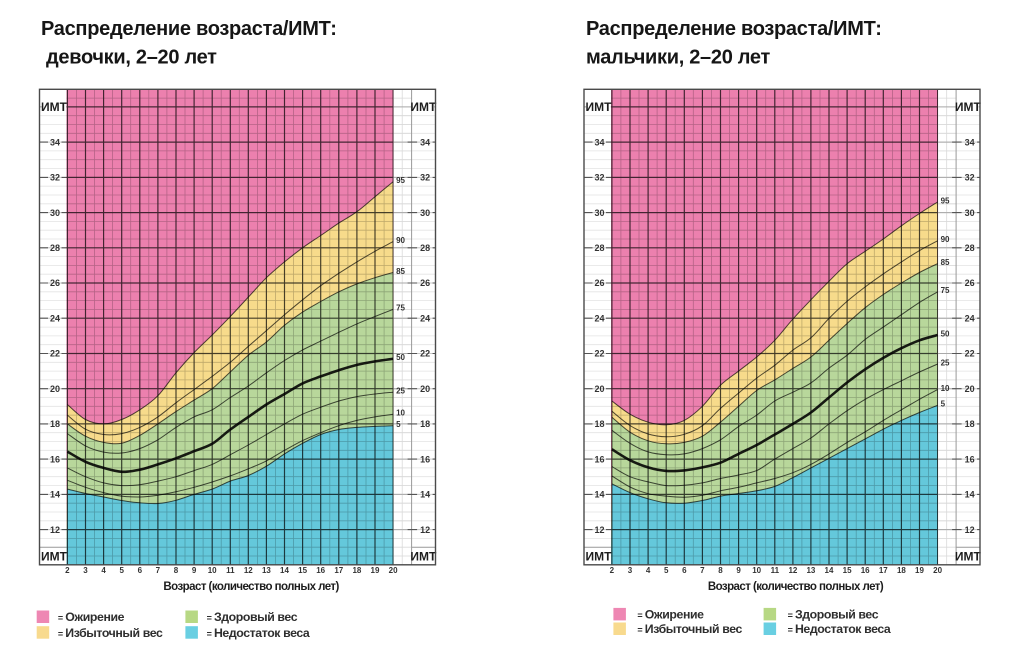  What do you see at coordinates (833, 615) in the screenshot?
I see `svg-text:=Здоровый вес: = Здоровый вес` at bounding box center [833, 615].